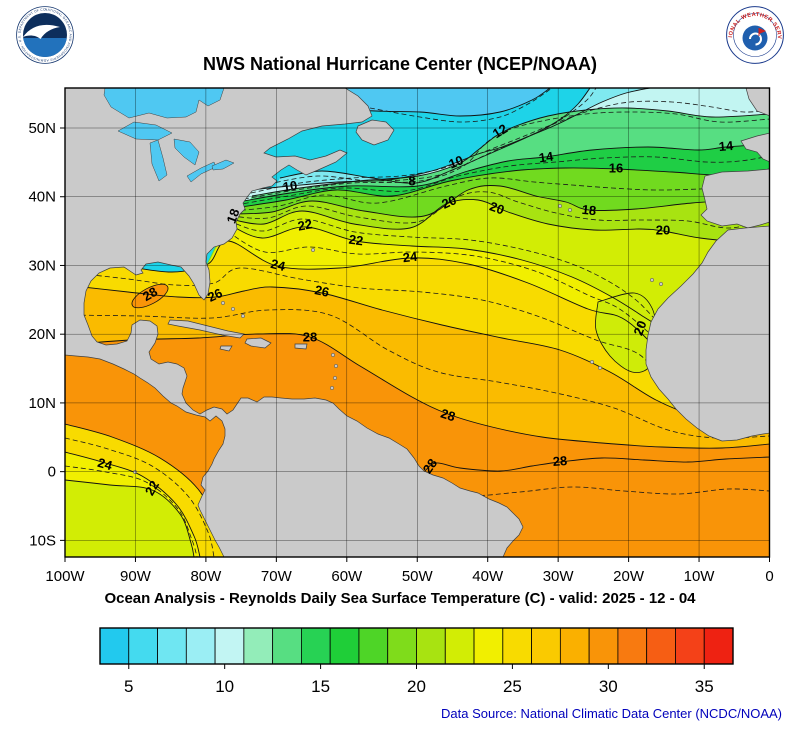  What do you see at coordinates (418, 576) in the screenshot?
I see `svg-text: 50W` at bounding box center [418, 576].